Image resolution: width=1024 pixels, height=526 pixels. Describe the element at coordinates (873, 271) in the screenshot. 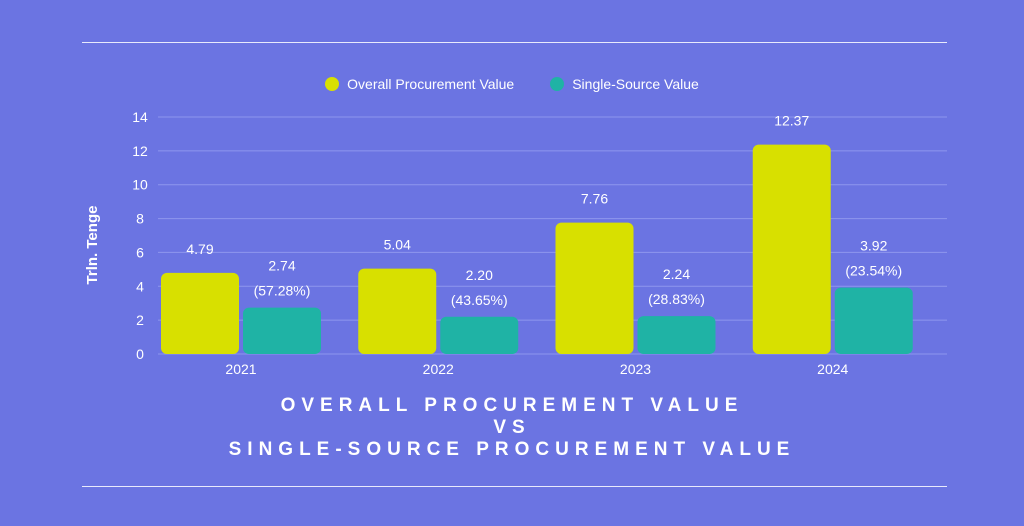

I see `data-label-share: (23.54%)` at that location.